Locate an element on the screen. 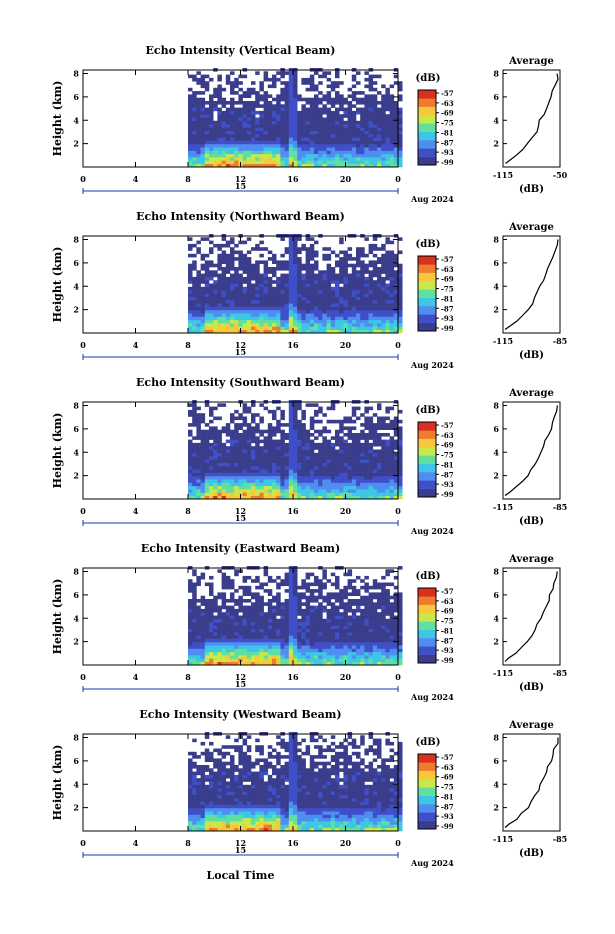  y-tick-label: 2 is located at coordinates (76, 144).